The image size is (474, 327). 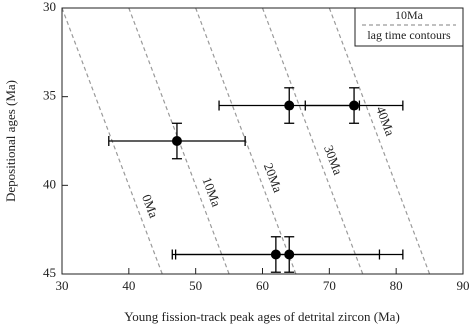 I want to click on x-tick-label: 70, so click(x=329, y=285).